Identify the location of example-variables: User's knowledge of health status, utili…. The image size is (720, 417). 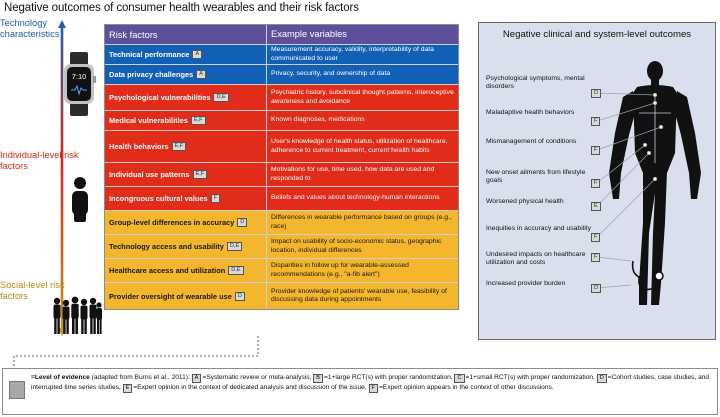
(359, 146).